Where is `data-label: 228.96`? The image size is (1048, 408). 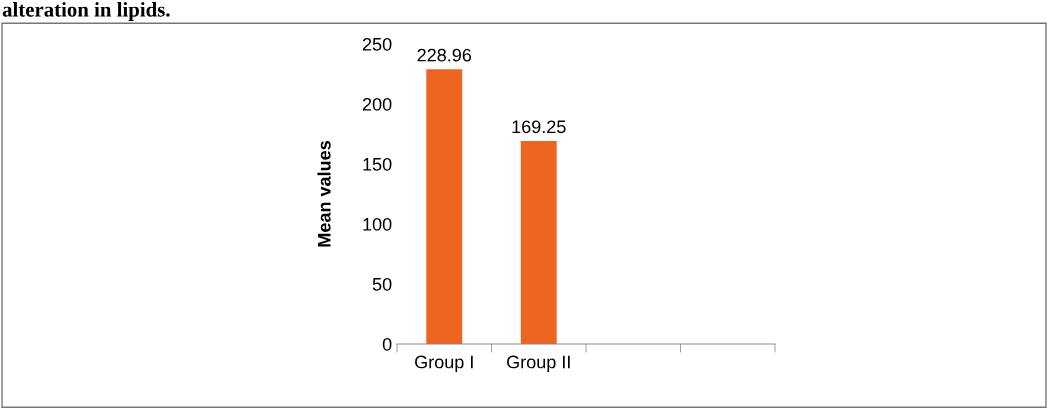
data-label: 228.96 is located at coordinates (444, 55).